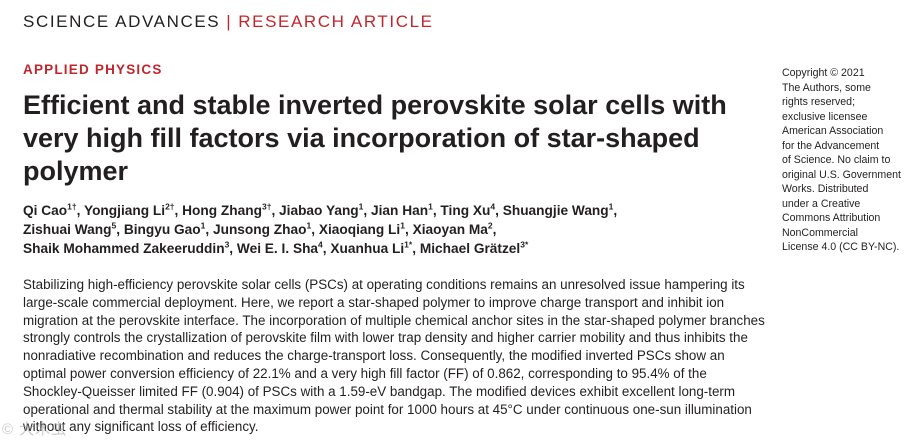 The width and height of the screenshot is (909, 448). I want to click on copyright-line: American Association, so click(833, 131).